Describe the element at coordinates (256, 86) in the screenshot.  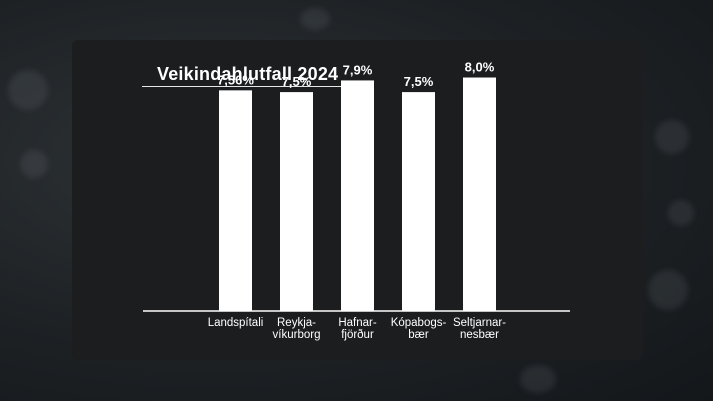
I see `title-underline` at that location.